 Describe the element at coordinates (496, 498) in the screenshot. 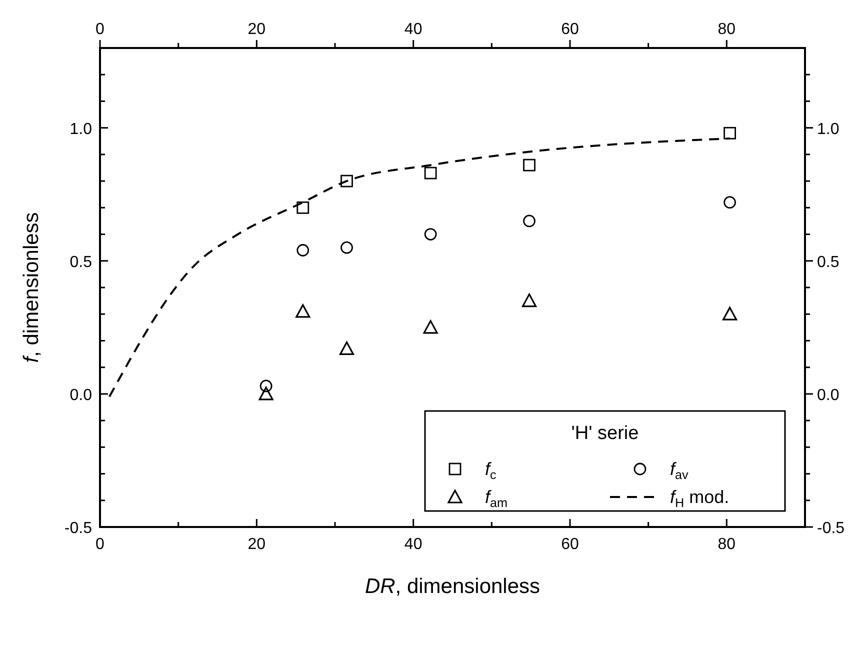

I see `legend-label: f$_{am}$` at that location.